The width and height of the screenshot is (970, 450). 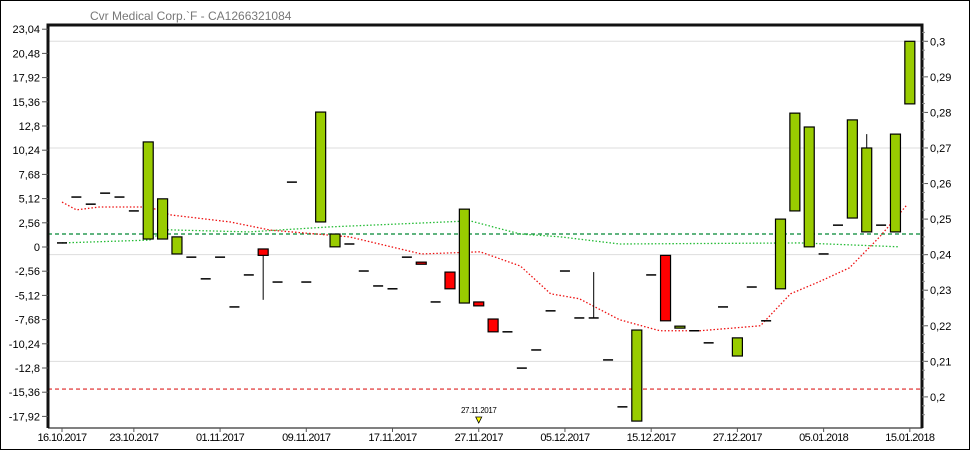 I want to click on right-tick-label: 0,2, so click(x=937, y=398).